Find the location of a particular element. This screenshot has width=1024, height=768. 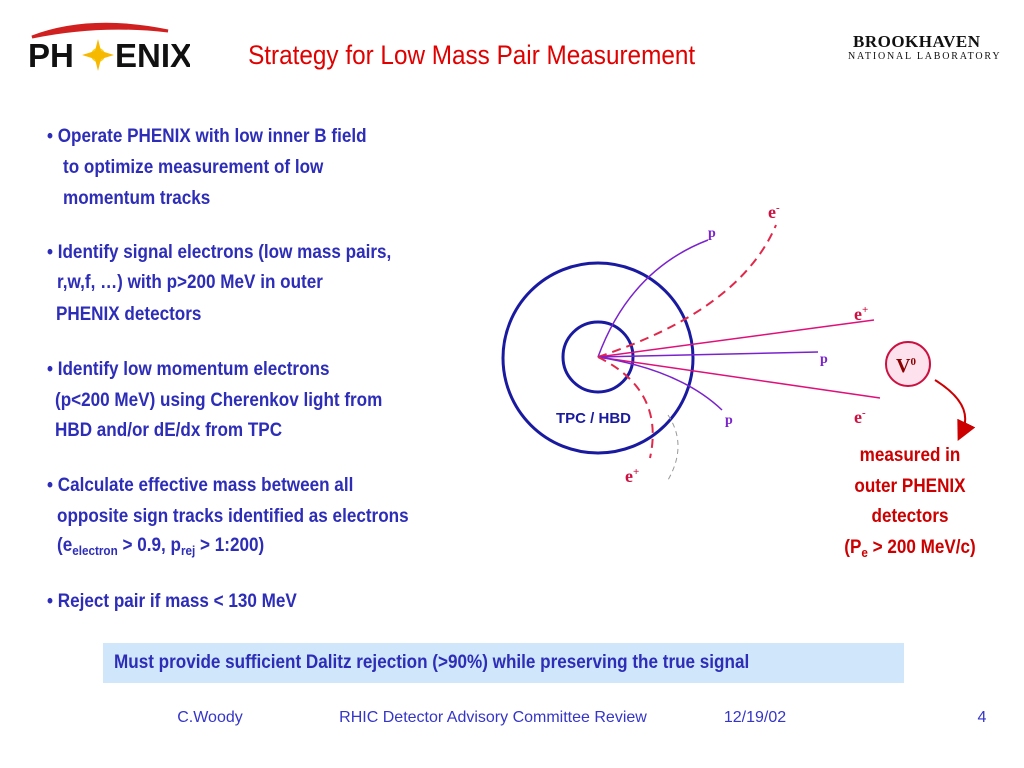

bullet-line: • Calculate effective mass between all is located at coordinates (200, 486).